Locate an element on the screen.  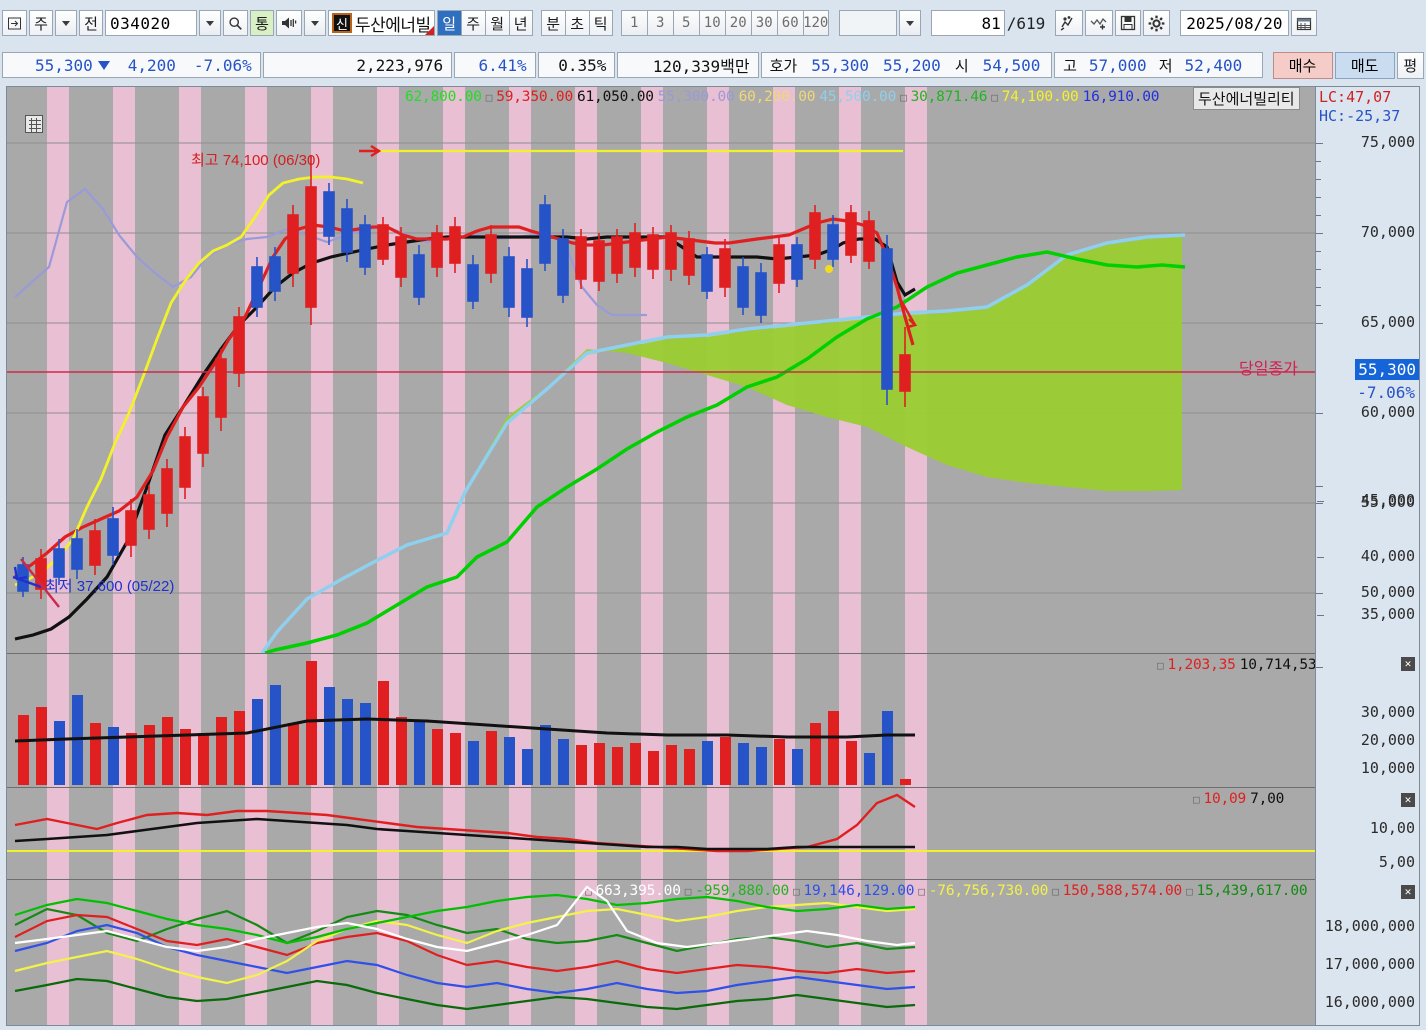
sell-button: 매도 is located at coordinates (1364, 65).